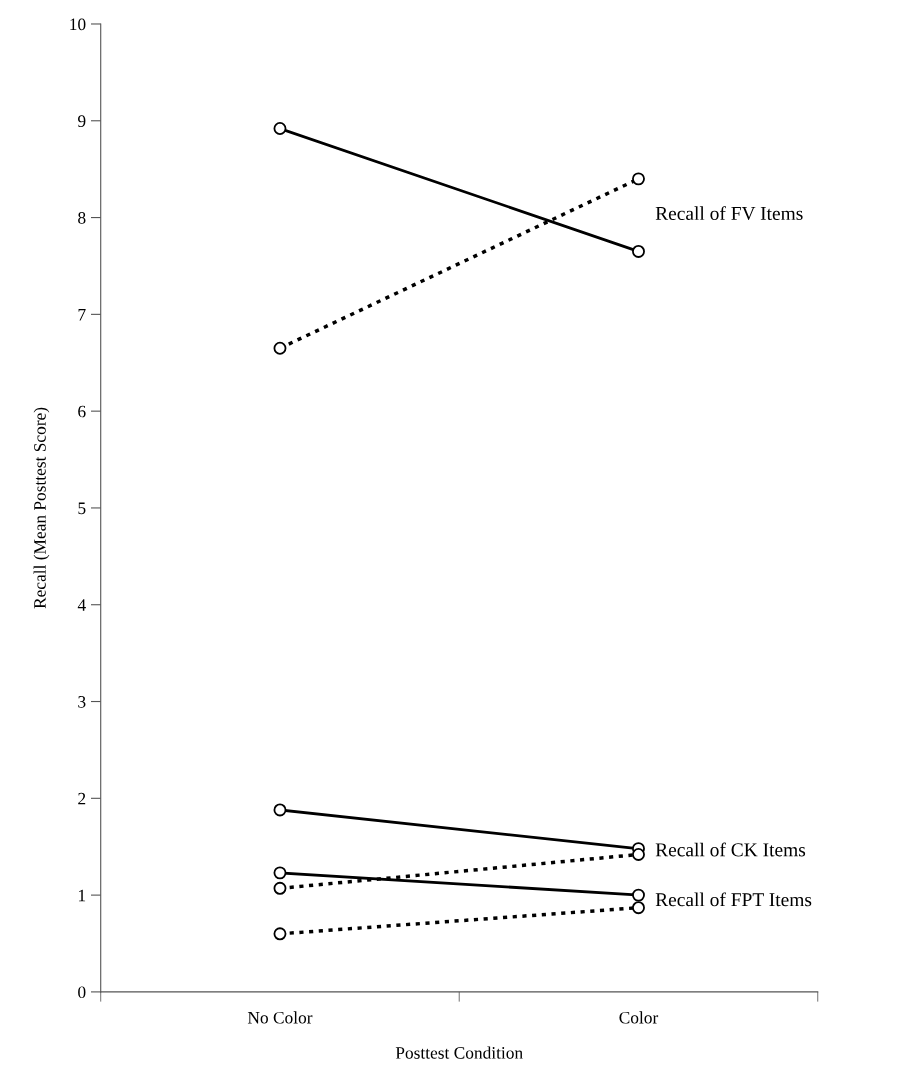 The height and width of the screenshot is (1090, 924). What do you see at coordinates (82, 702) in the screenshot?
I see `y-tick-label: 3` at bounding box center [82, 702].